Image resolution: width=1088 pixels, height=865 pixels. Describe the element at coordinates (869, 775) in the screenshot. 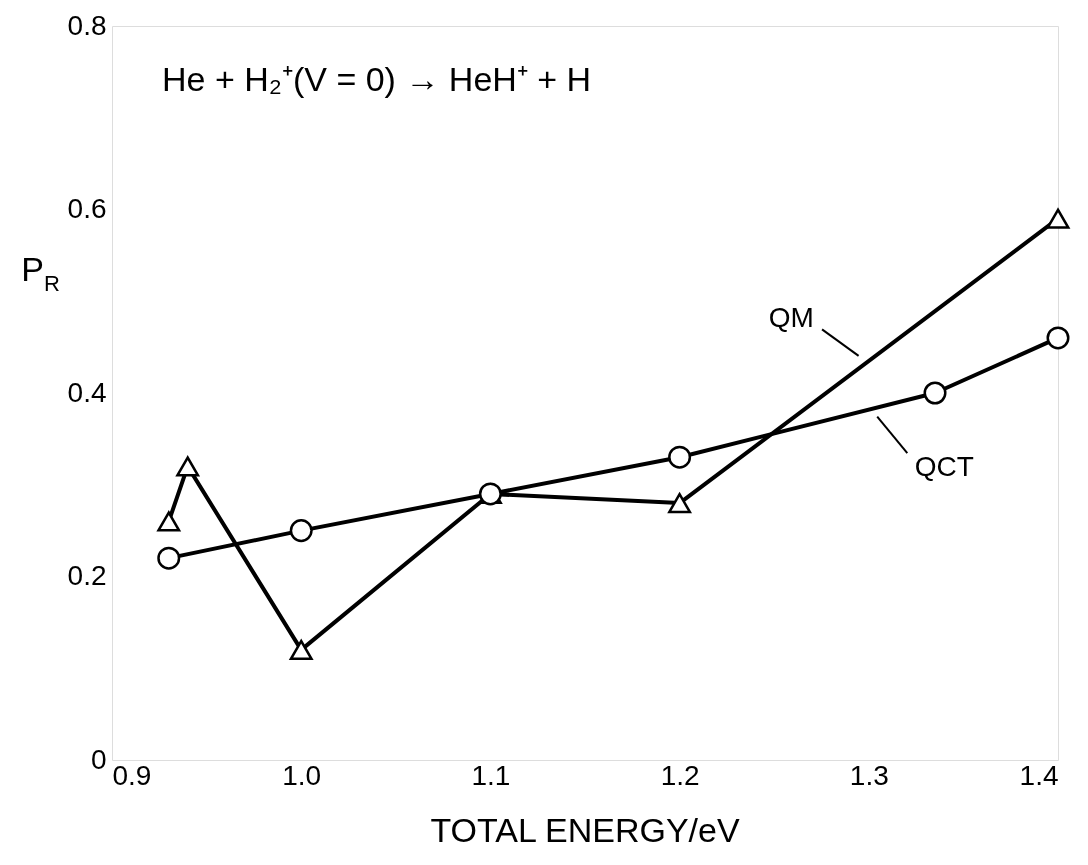

I see `x-tick-label: 1.3` at that location.